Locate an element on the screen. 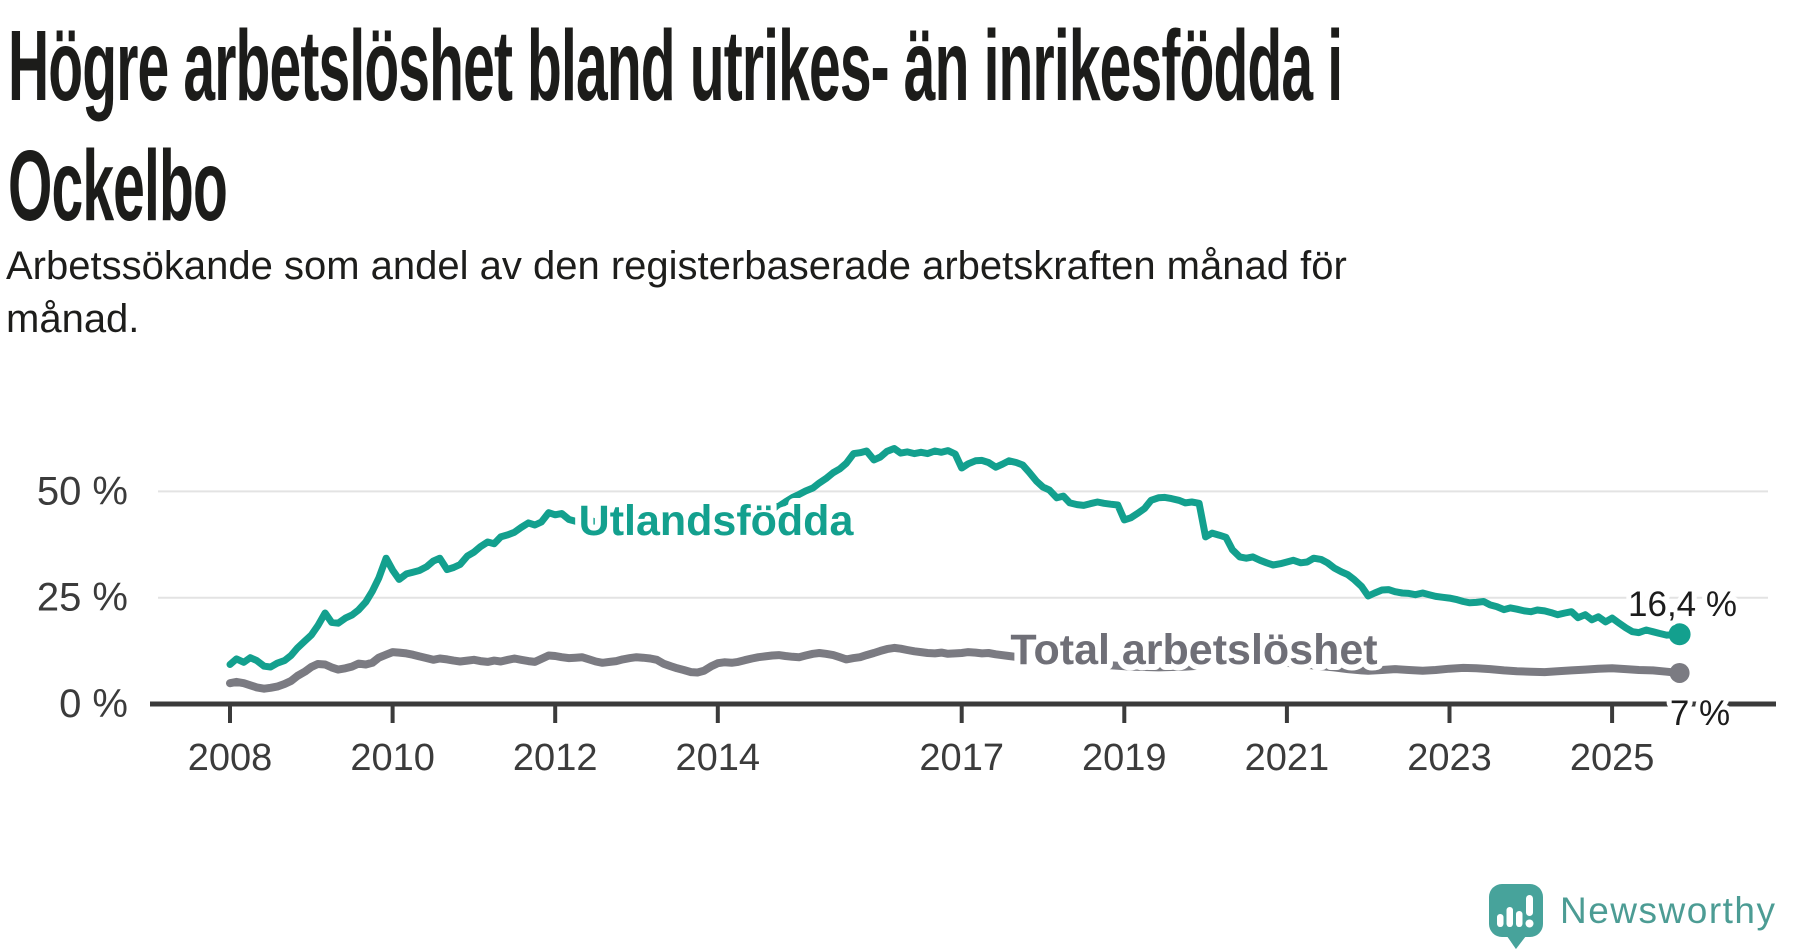  x-axis is located at coordinates (963, 712).